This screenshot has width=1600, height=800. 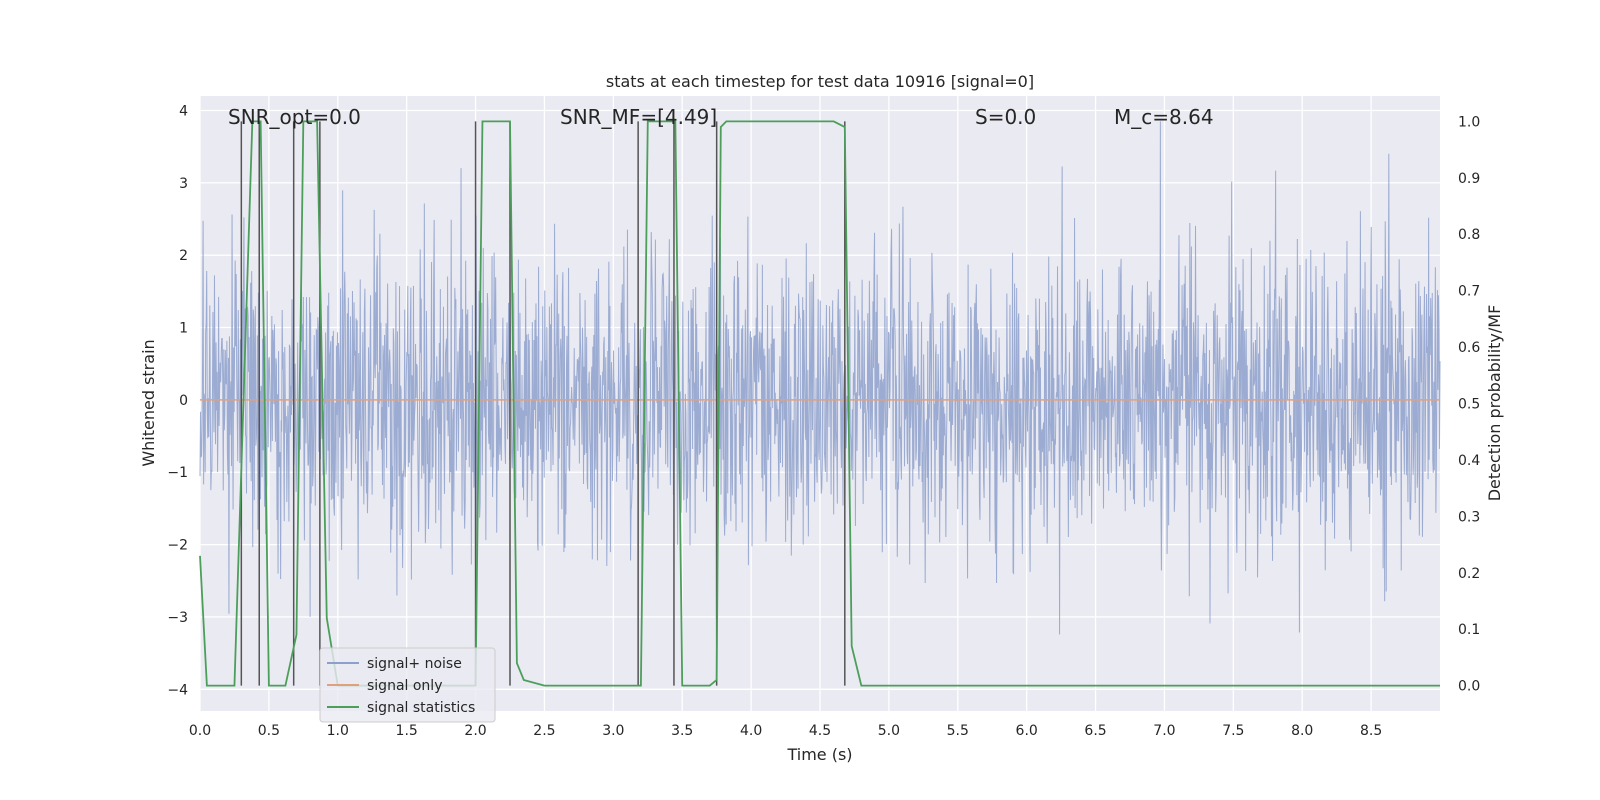 What do you see at coordinates (148, 402) in the screenshot?
I see `y-axis-label: Whitened strain` at bounding box center [148, 402].